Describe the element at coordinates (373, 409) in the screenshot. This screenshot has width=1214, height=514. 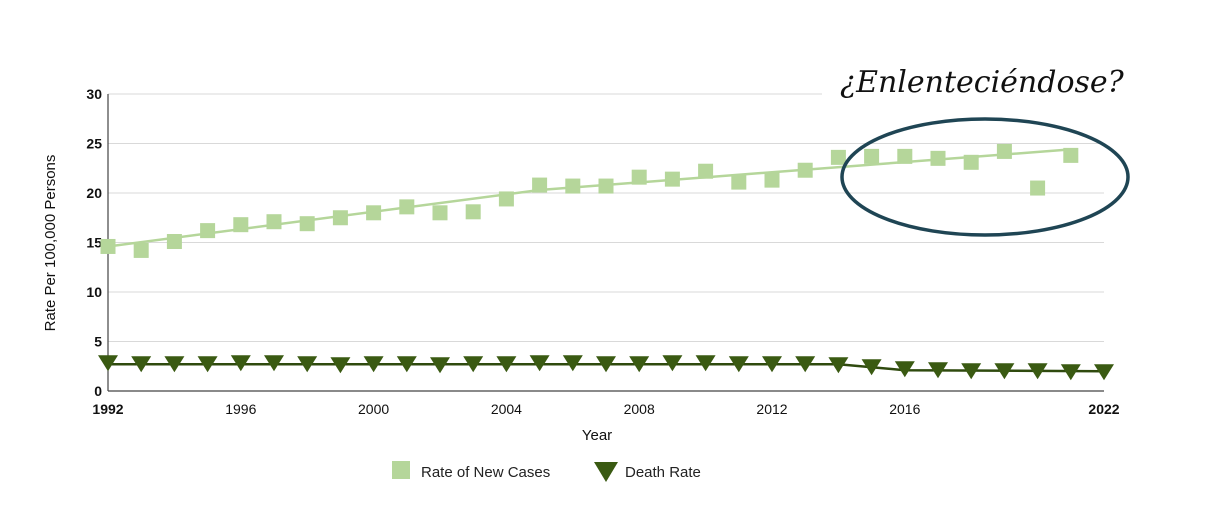
I see `x-tick-label: 2000` at that location.